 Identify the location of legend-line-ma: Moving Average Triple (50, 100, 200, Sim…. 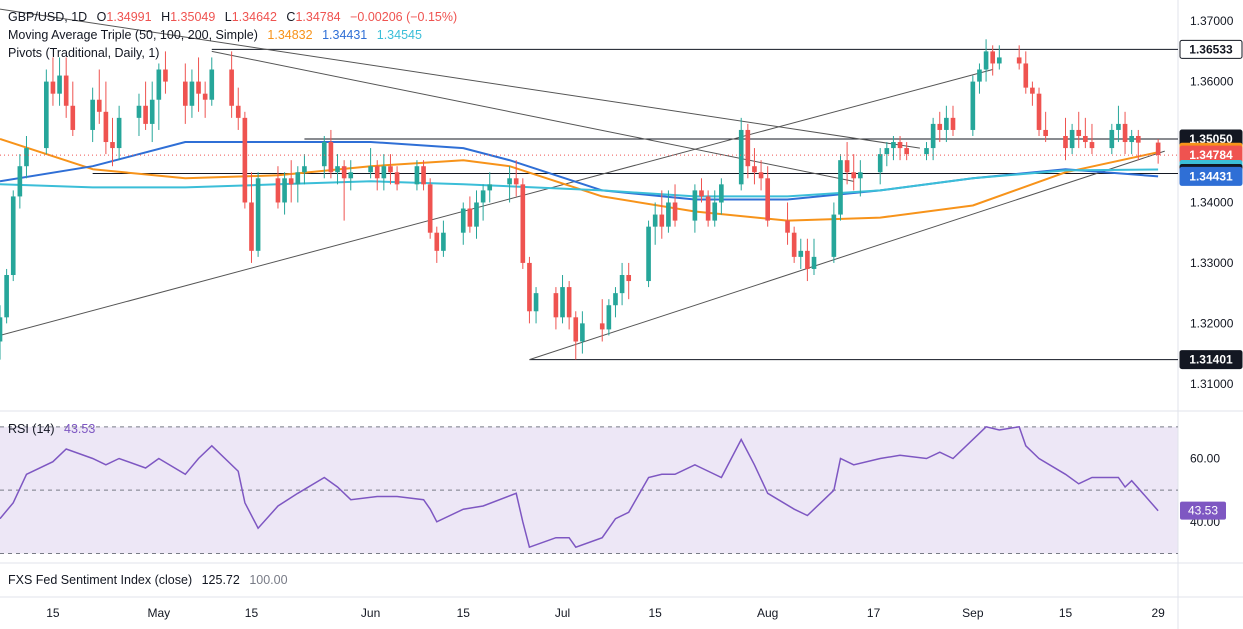
(215, 35).